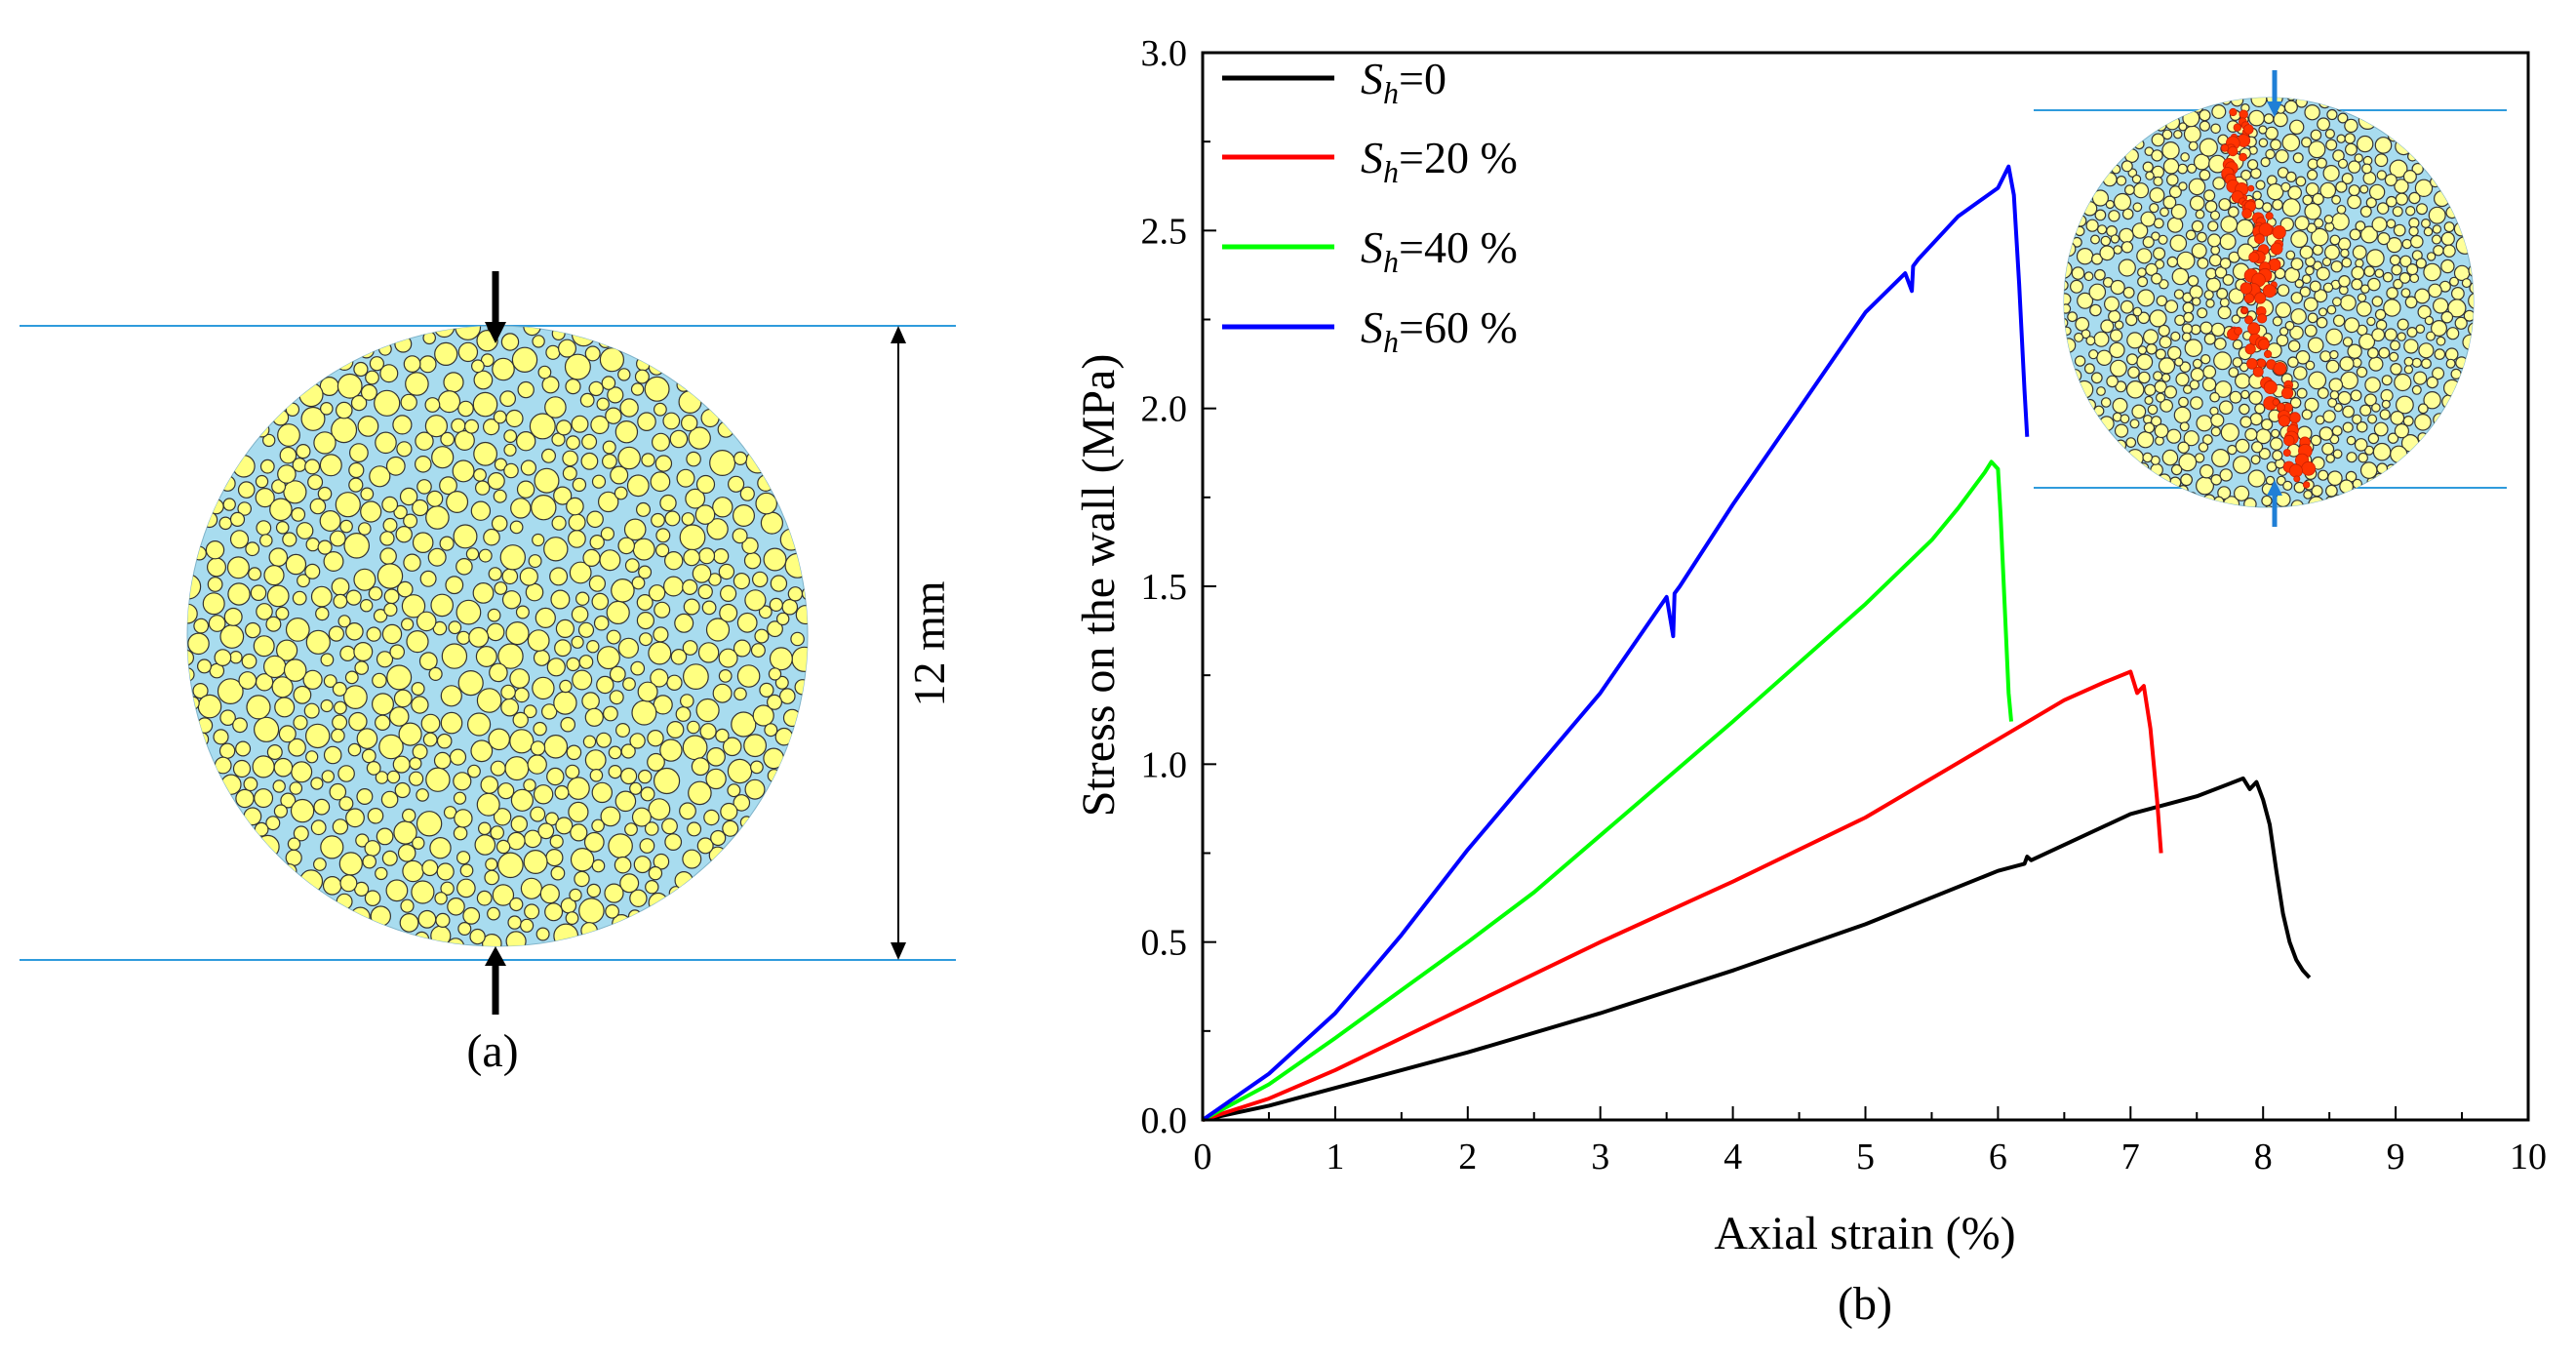 The height and width of the screenshot is (1357, 2576). What do you see at coordinates (1439, 250) in the screenshot?
I see `legend-label: Sh=40 %` at bounding box center [1439, 250].